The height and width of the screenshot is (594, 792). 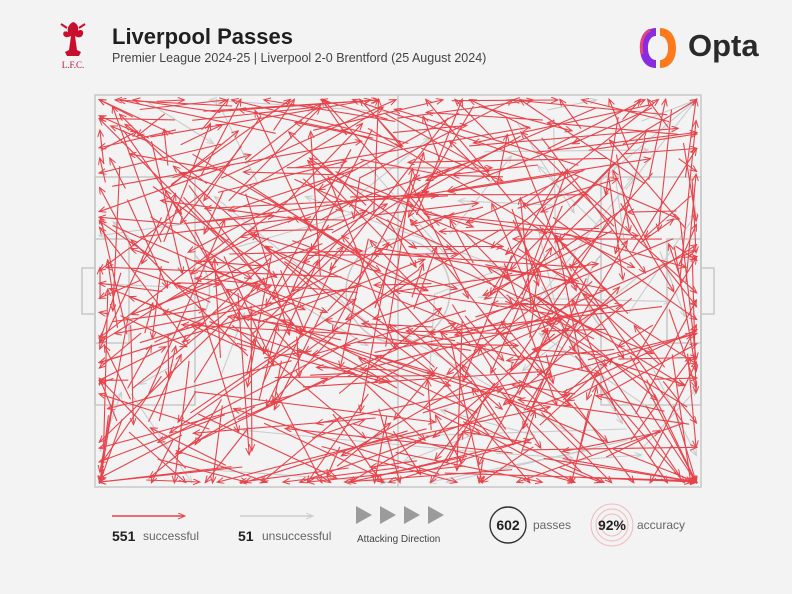 I want to click on opta-logo-icon, so click(x=657, y=48).